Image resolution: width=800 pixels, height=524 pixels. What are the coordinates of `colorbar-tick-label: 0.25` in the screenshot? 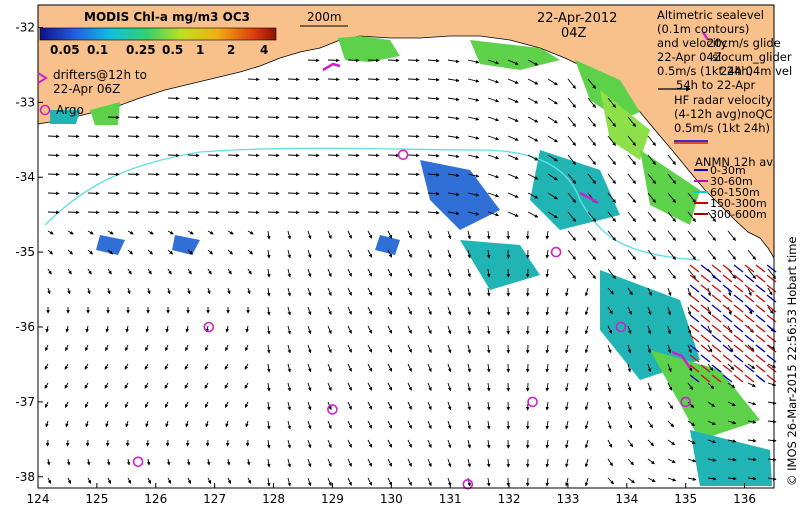 It's located at (141, 50).